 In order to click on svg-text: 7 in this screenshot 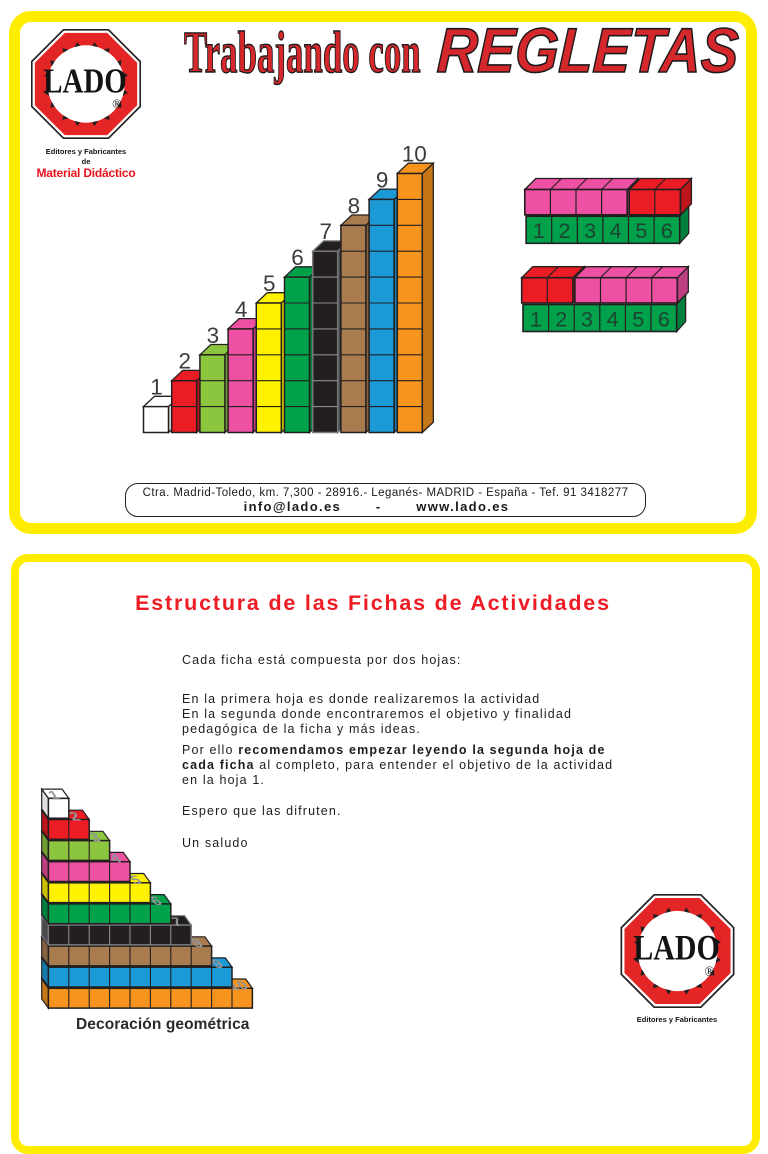, I will do `click(325, 231)`.